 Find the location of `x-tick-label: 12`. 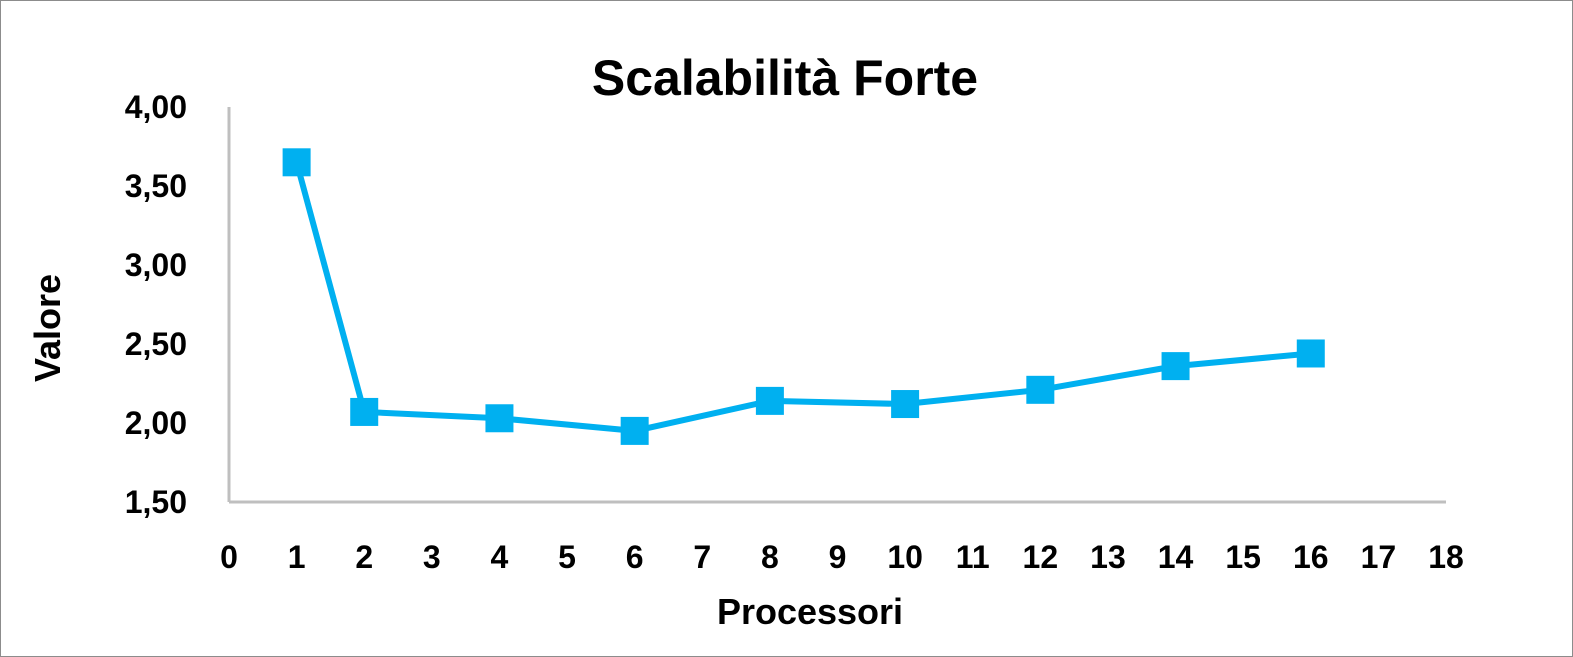

x-tick-label: 12 is located at coordinates (1041, 557).